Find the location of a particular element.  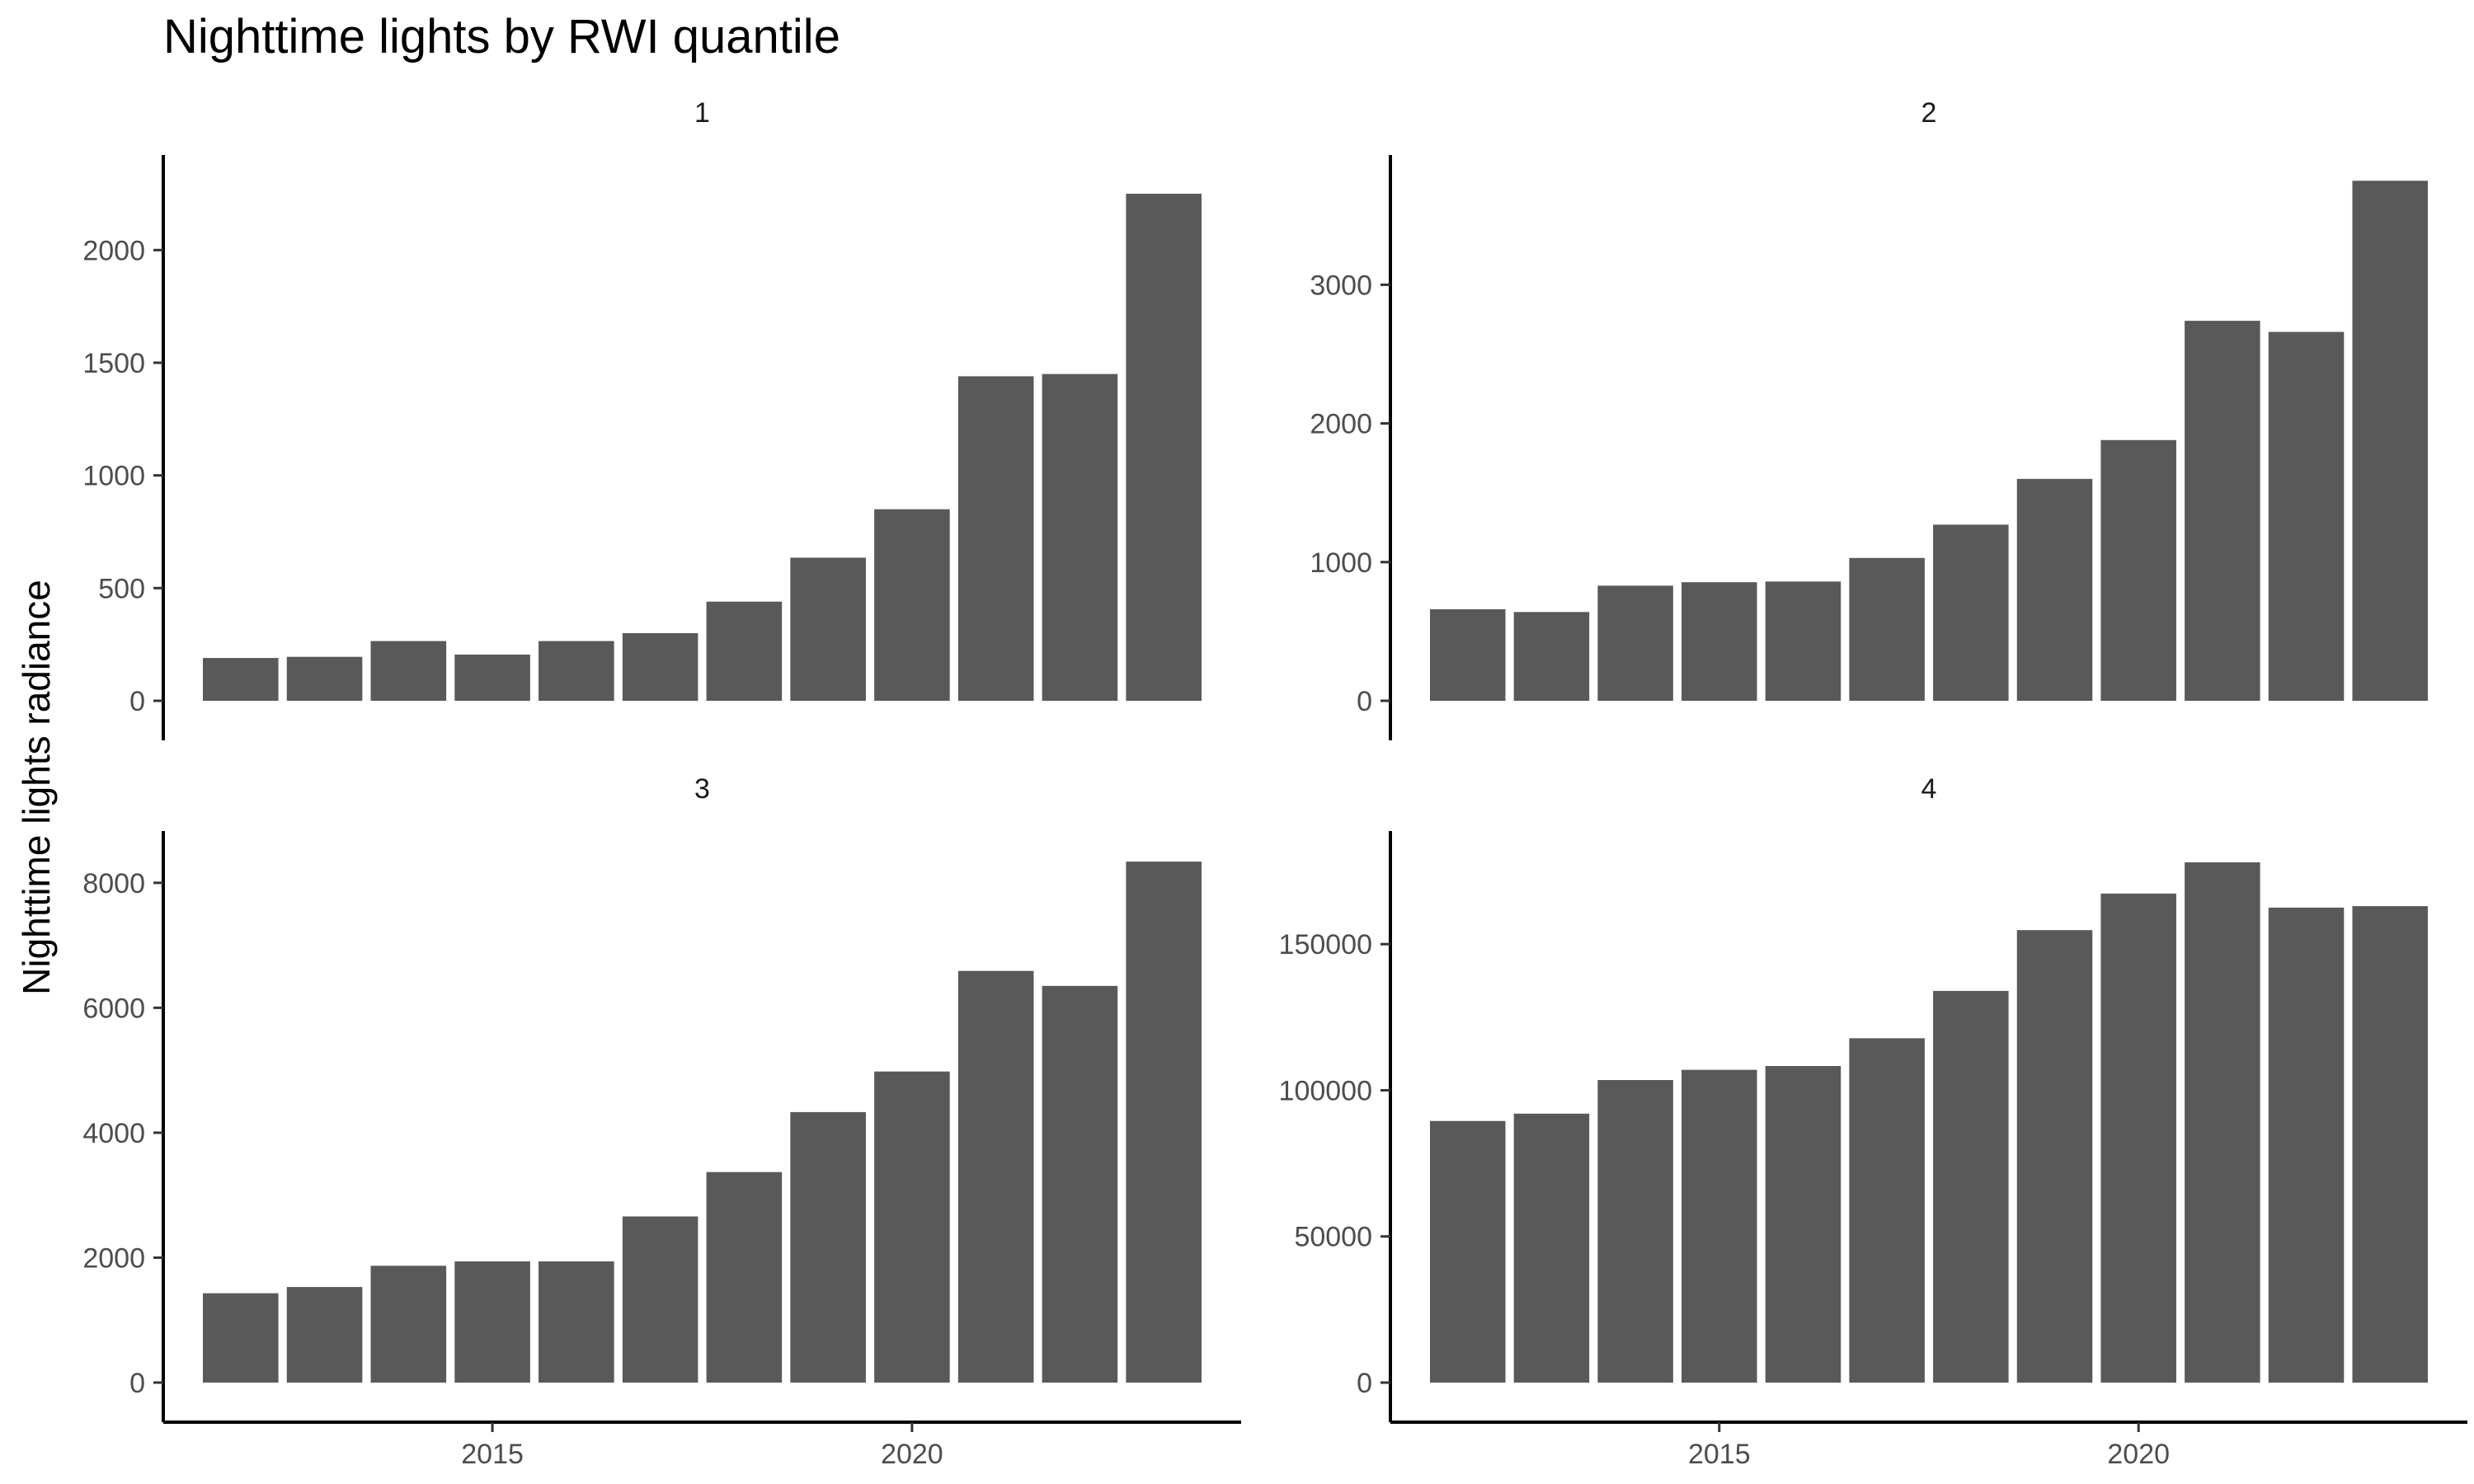

y-tick-label: 1500 is located at coordinates (113, 363).